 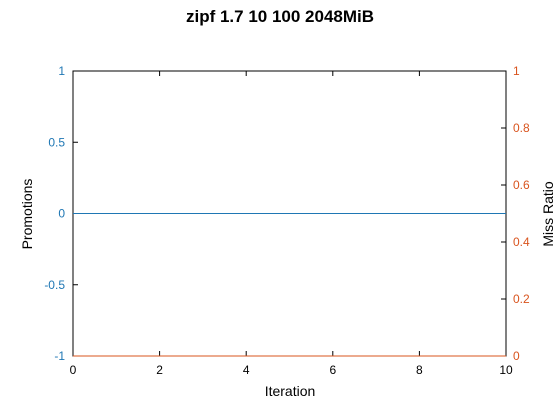 I want to click on chart-title: zipf 1.7 10 100 2048MiB, so click(x=280, y=16).